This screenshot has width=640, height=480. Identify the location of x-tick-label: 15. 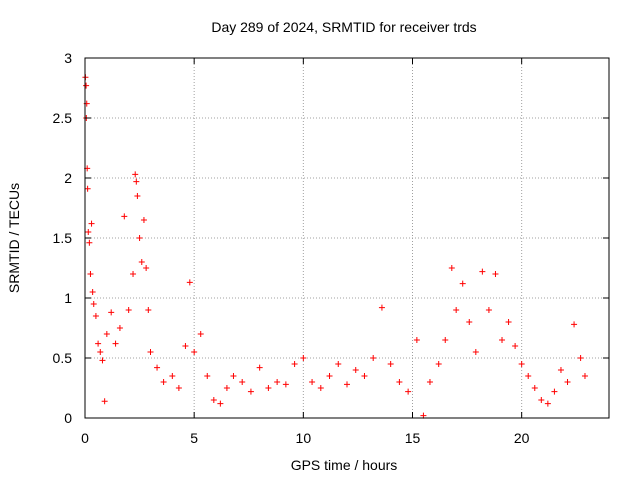
(413, 438).